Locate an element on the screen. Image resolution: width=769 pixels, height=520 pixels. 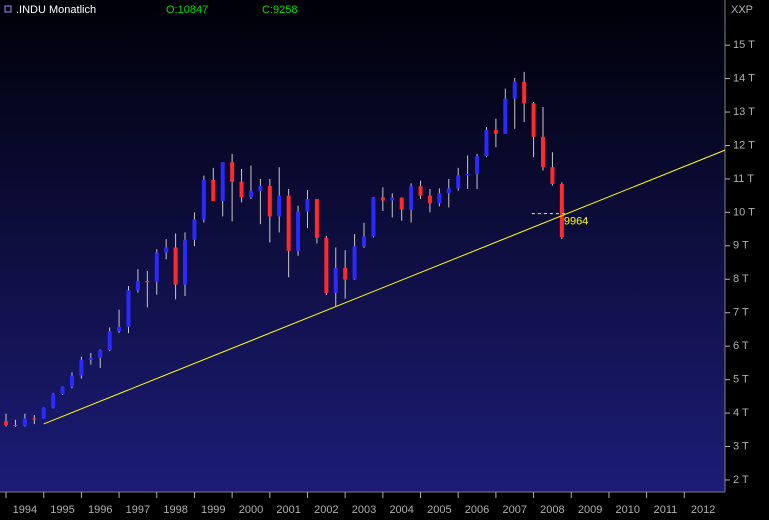
x-tick-label: 1997 is located at coordinates (138, 510).